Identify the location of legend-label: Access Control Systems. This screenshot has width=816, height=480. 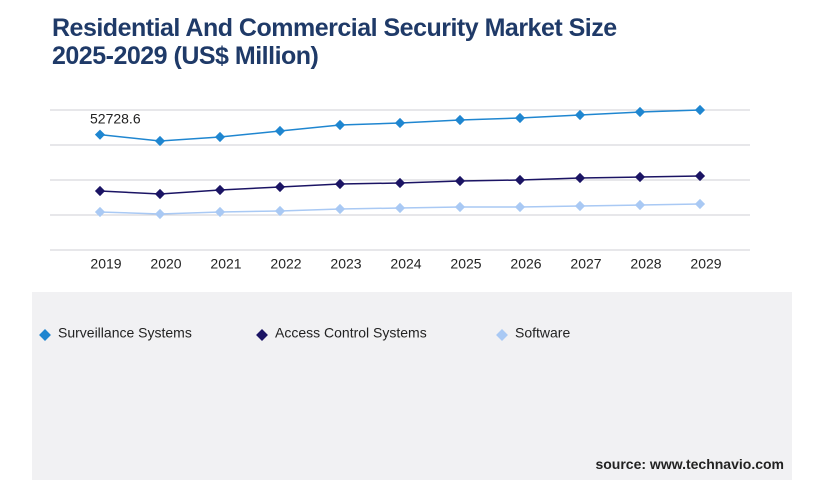
(351, 333).